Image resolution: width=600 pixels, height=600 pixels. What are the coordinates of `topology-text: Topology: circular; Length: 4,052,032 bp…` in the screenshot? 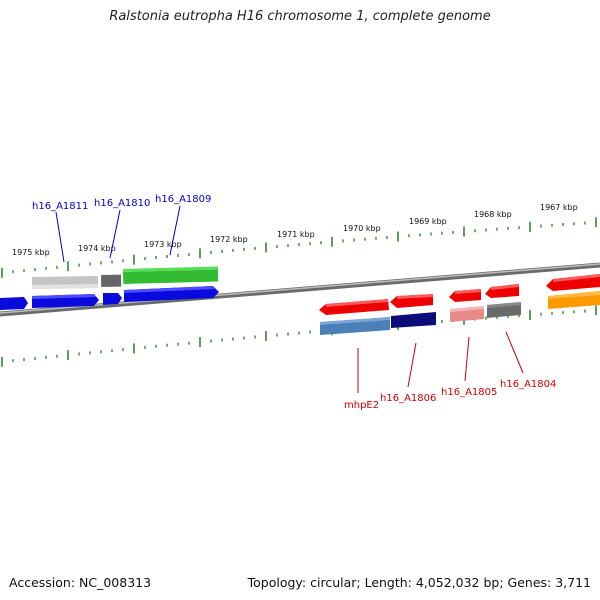 It's located at (419, 582).